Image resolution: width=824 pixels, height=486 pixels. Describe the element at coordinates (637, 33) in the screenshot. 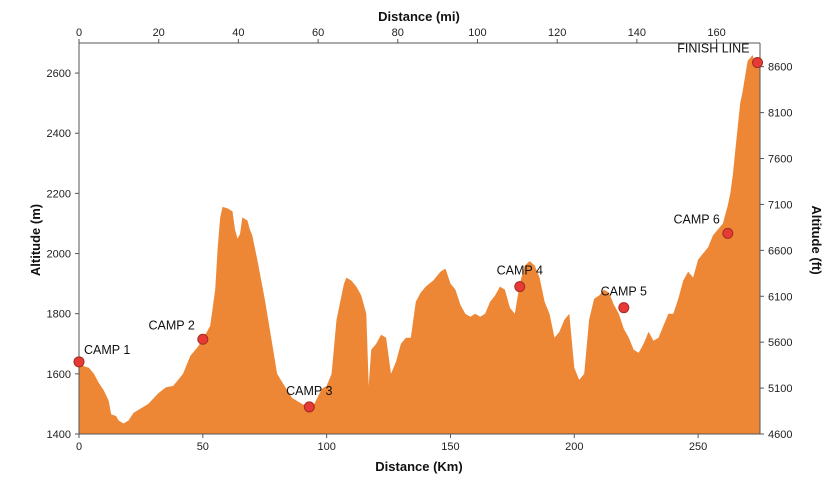

I see `x2-tick-label: 140` at that location.